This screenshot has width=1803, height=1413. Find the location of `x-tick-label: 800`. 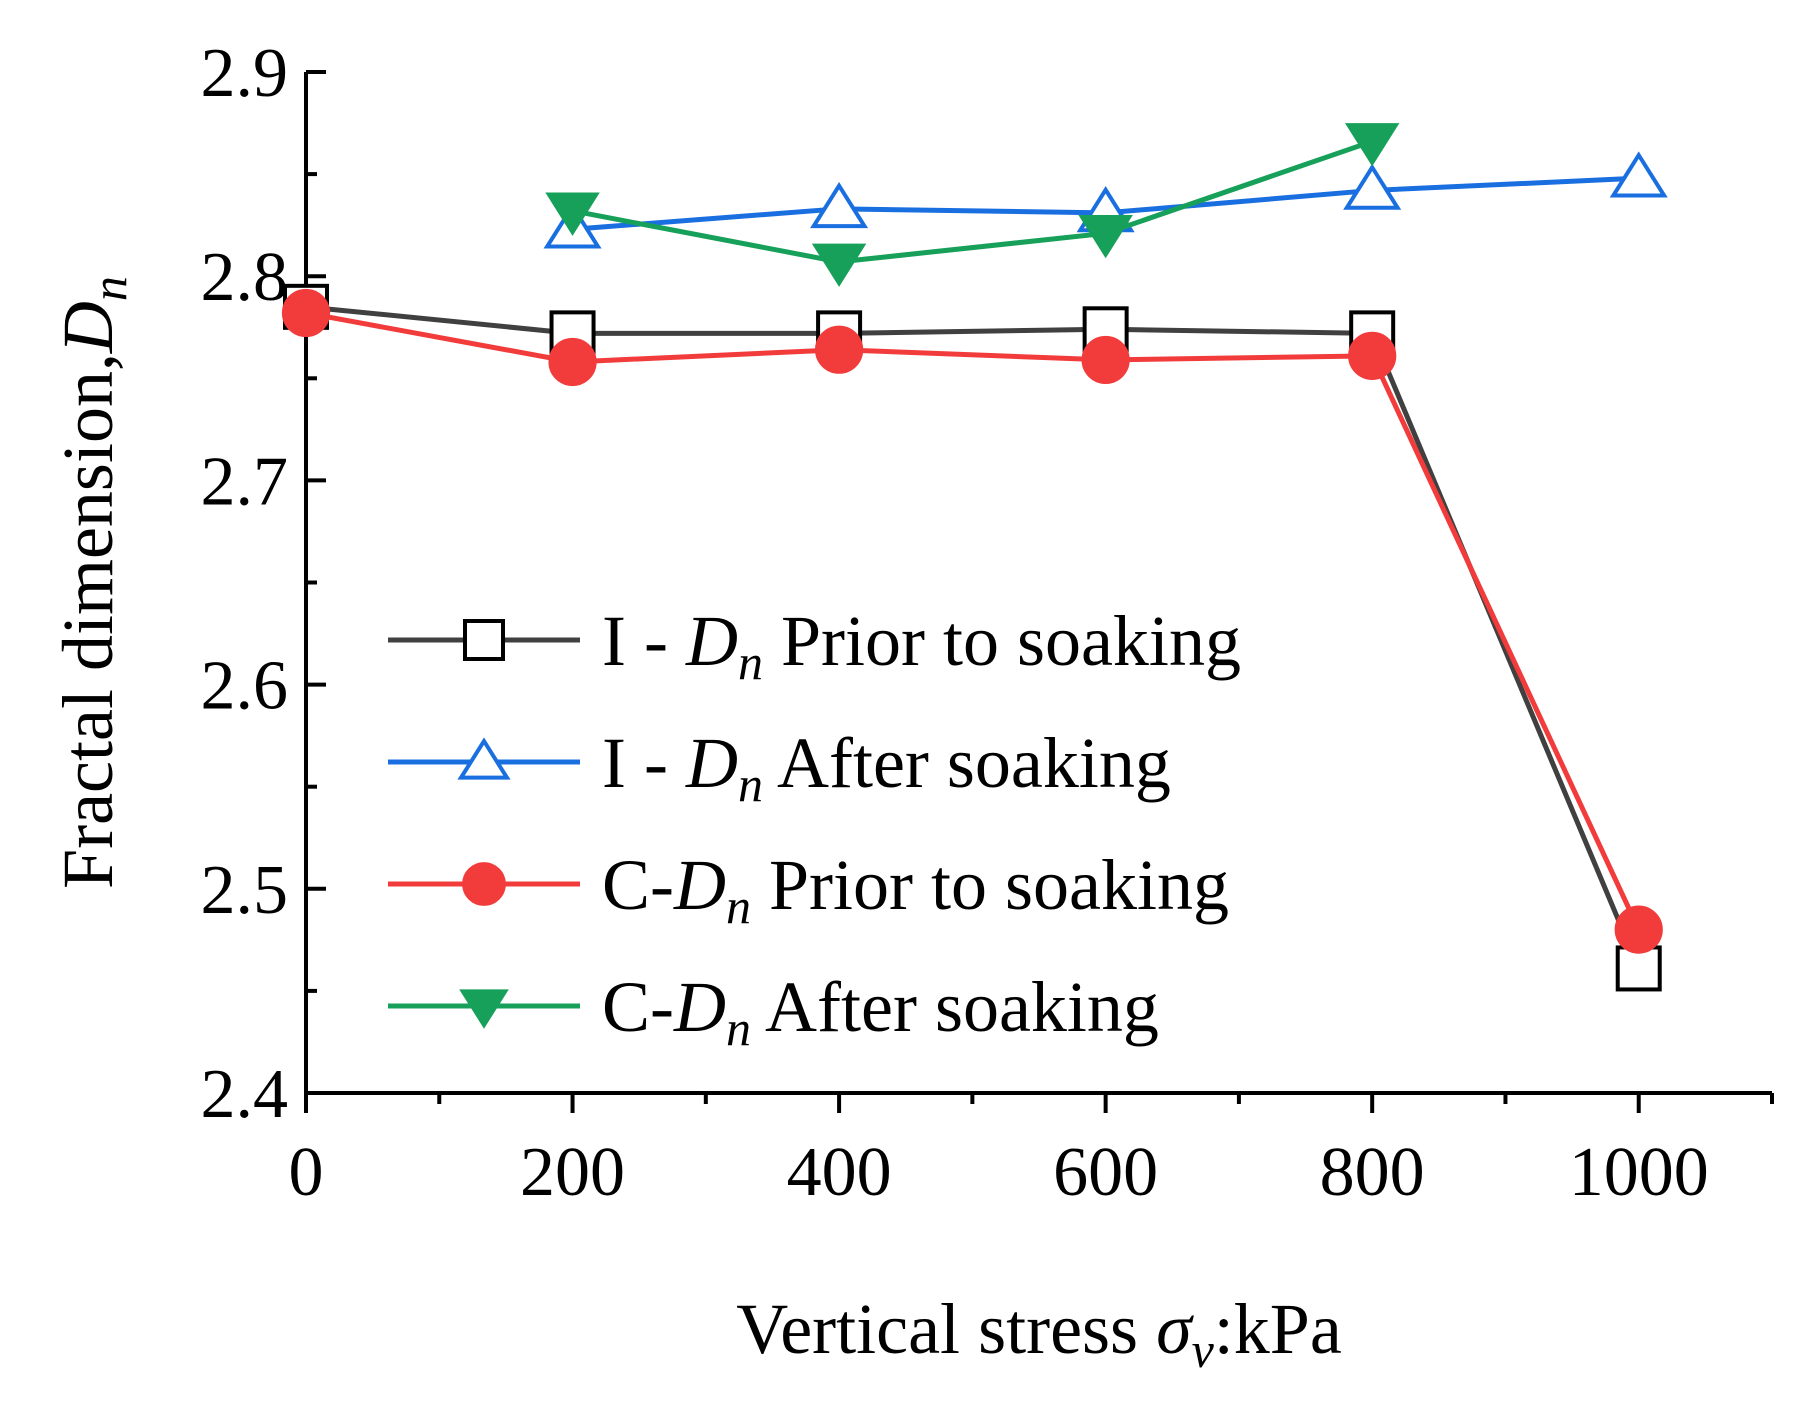

x-tick-label: 800 is located at coordinates (1372, 1172).